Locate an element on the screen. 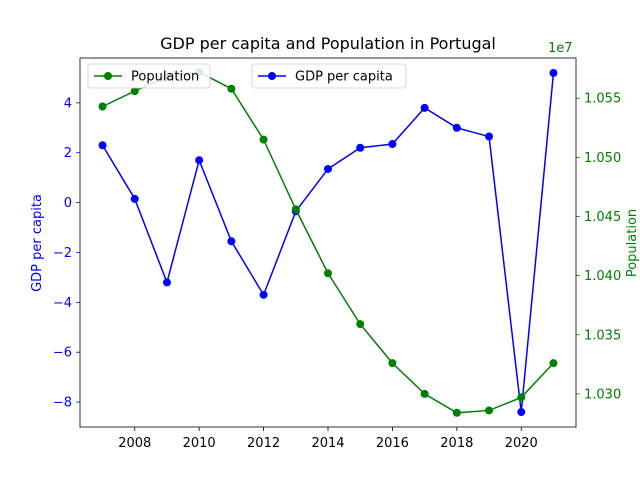  y-left-tick-label: −2 is located at coordinates (62, 253).